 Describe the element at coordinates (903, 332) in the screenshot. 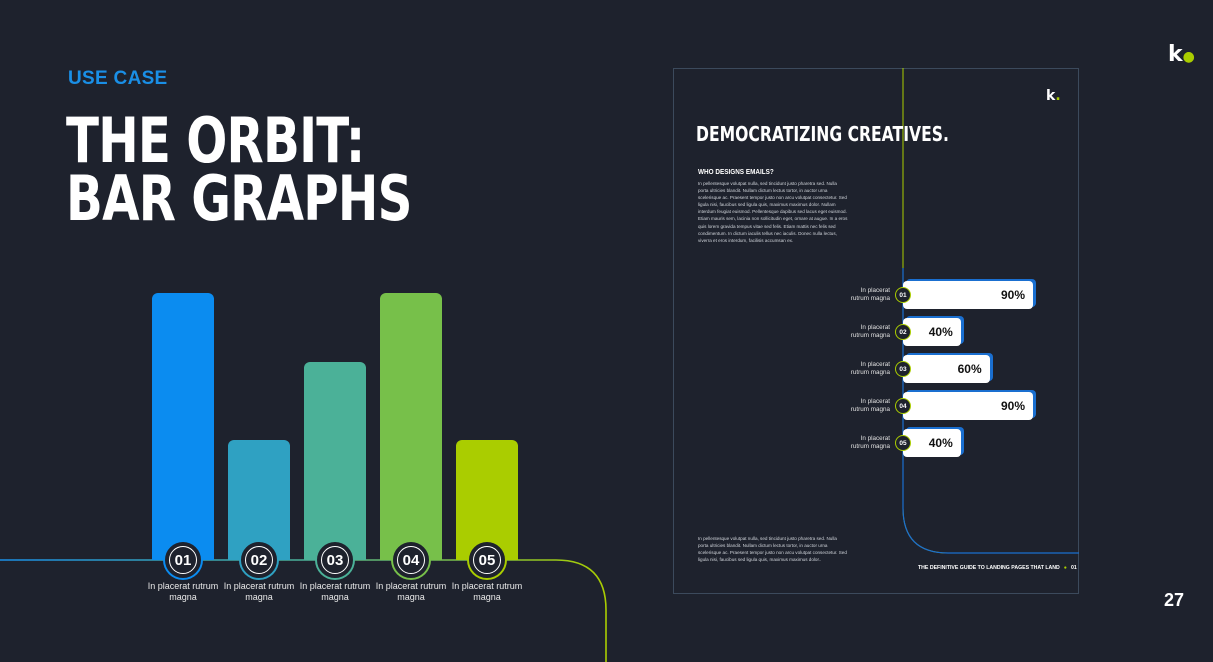

I see `hbar-number-badge: 02` at that location.